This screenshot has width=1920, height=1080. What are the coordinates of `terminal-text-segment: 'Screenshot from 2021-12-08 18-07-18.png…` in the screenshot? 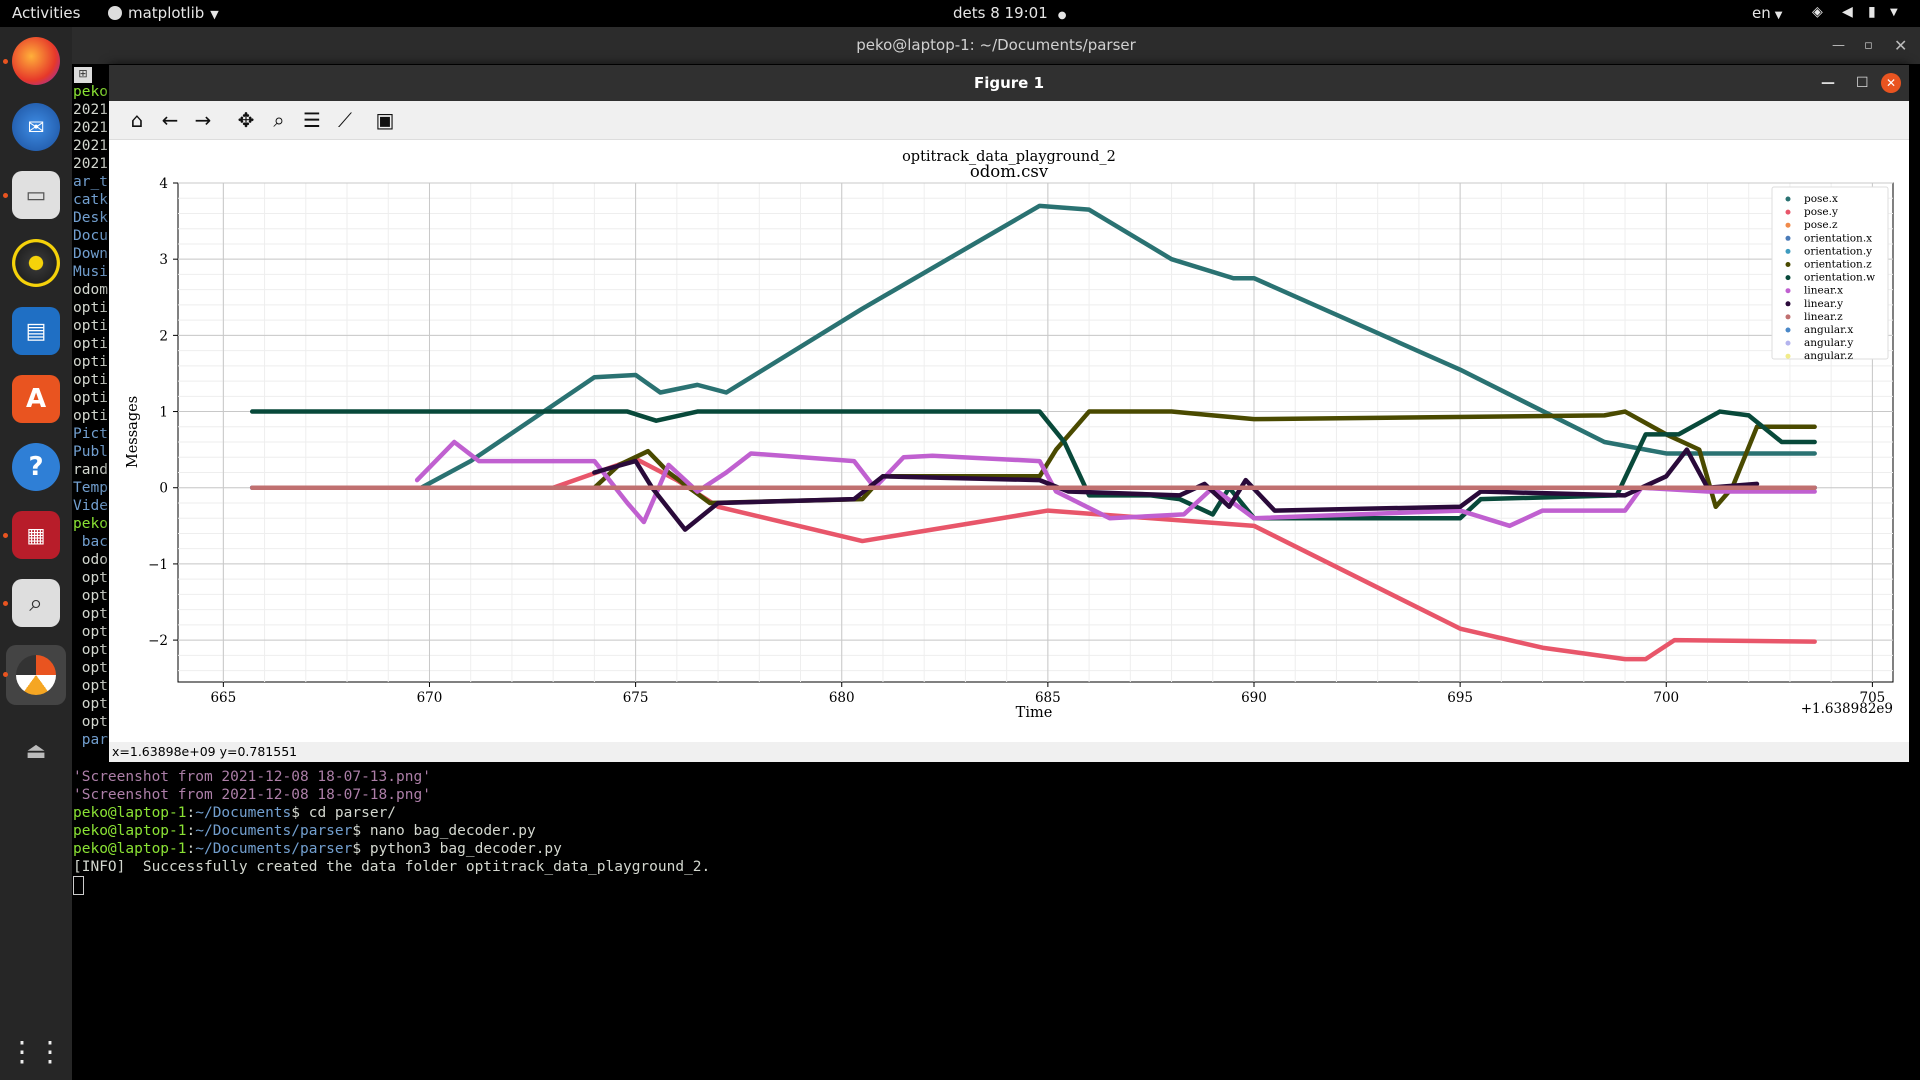 It's located at (252, 795).